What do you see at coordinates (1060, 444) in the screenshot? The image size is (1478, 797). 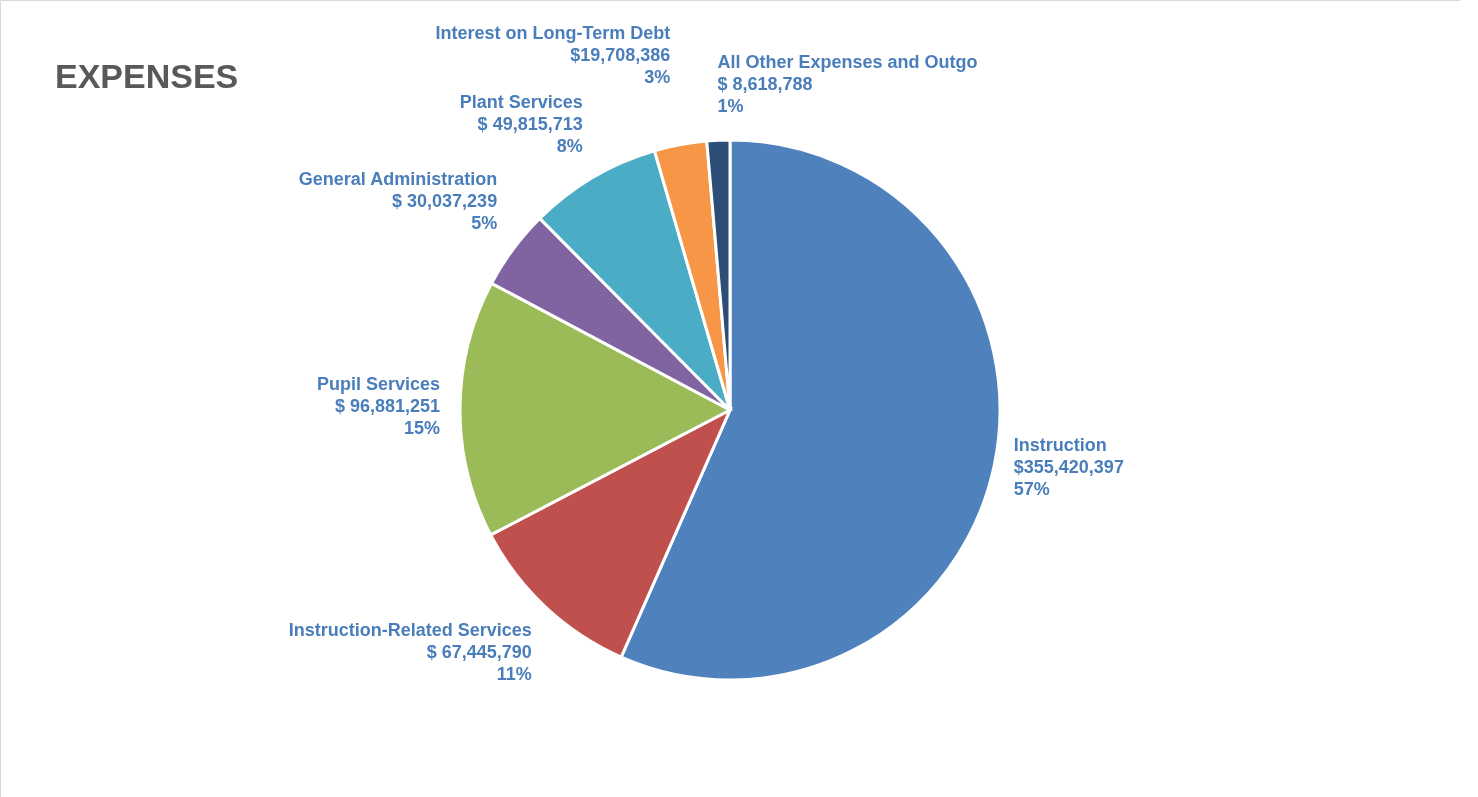 I see `slice-label: Instruction` at bounding box center [1060, 444].